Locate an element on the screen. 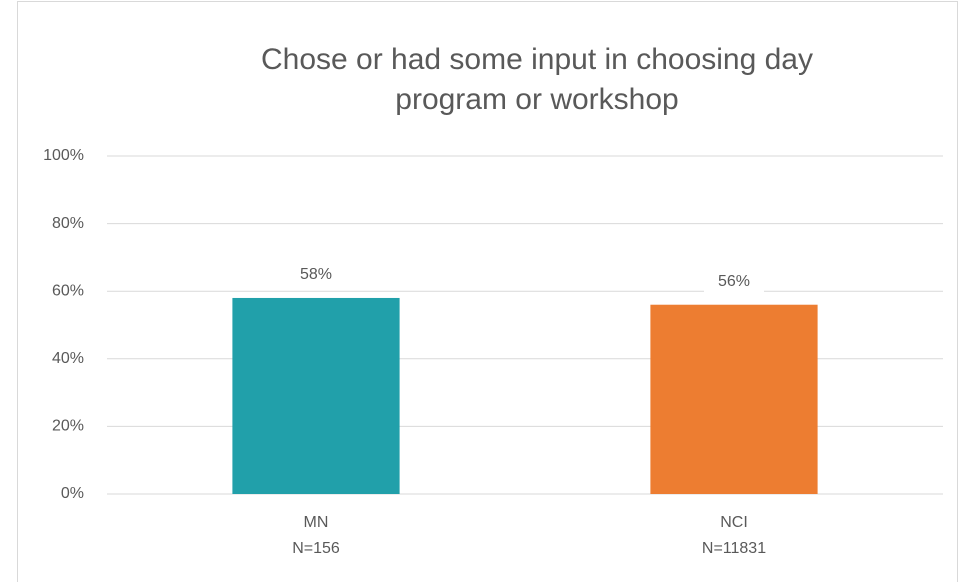 This screenshot has height=582, width=960. y-tick-label: 100% is located at coordinates (63, 155).